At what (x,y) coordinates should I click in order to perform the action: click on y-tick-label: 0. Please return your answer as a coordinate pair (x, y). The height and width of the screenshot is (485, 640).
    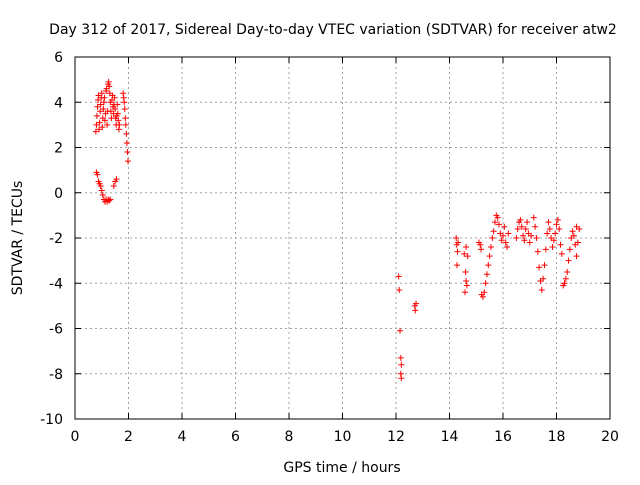
    Looking at the image, I should click on (58, 194).